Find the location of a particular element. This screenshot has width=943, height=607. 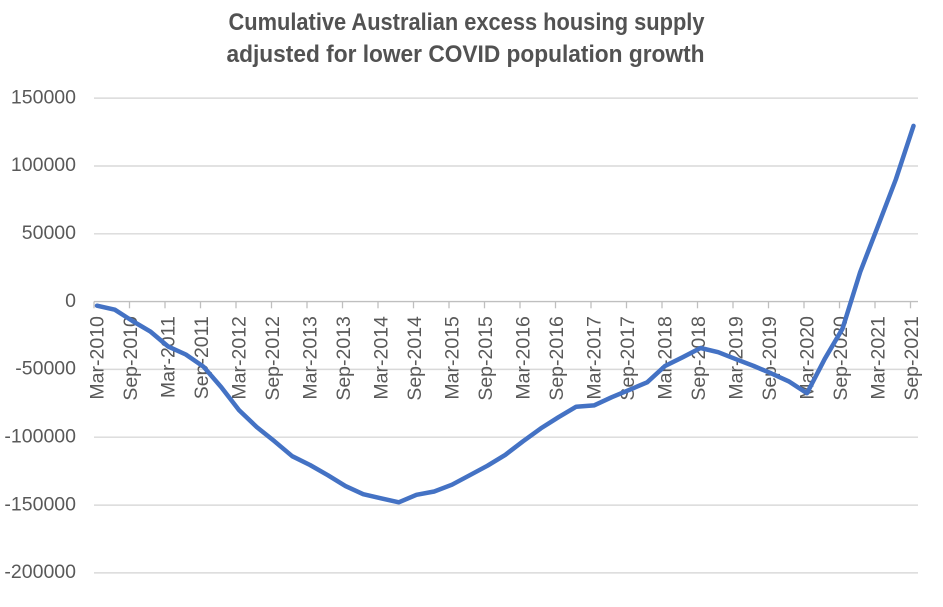

svg-text: 0 is located at coordinates (70, 301).